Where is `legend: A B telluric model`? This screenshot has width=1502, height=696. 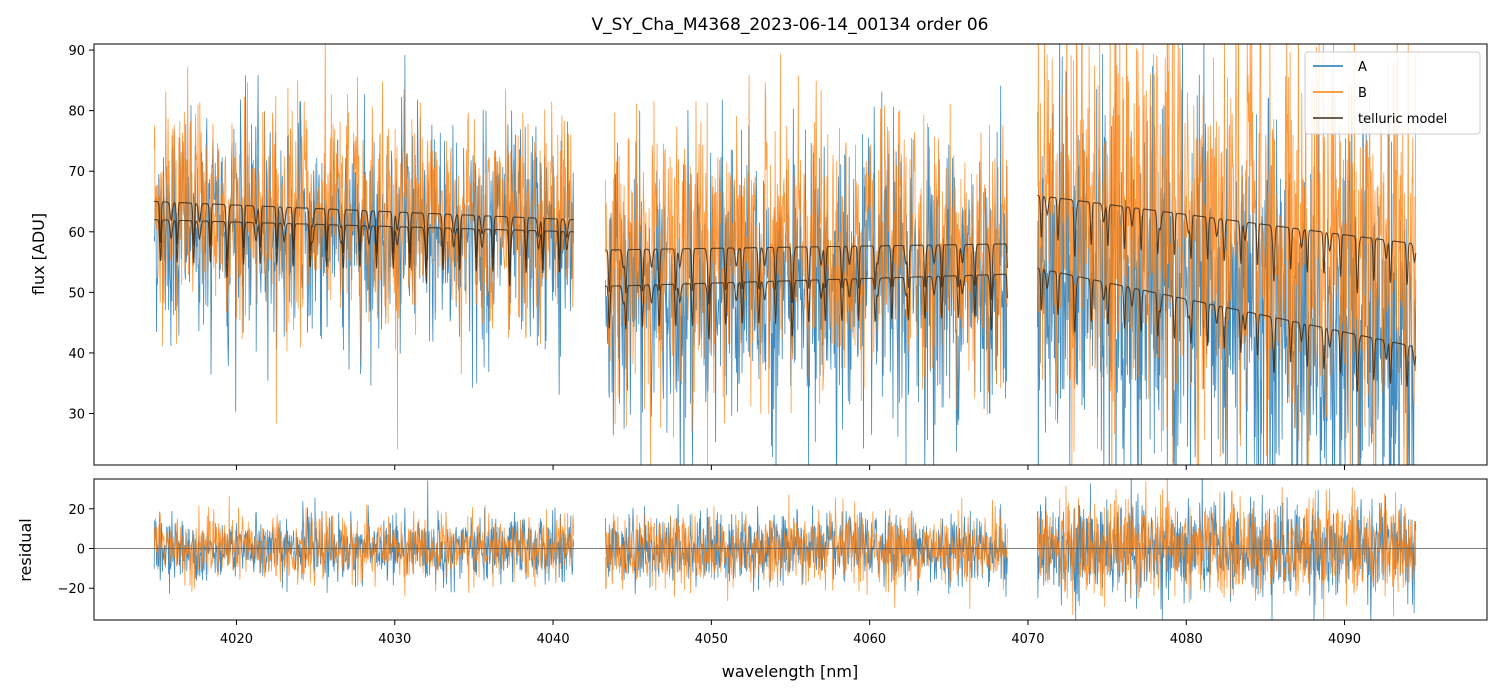
legend: A B telluric model is located at coordinates (1392, 93).